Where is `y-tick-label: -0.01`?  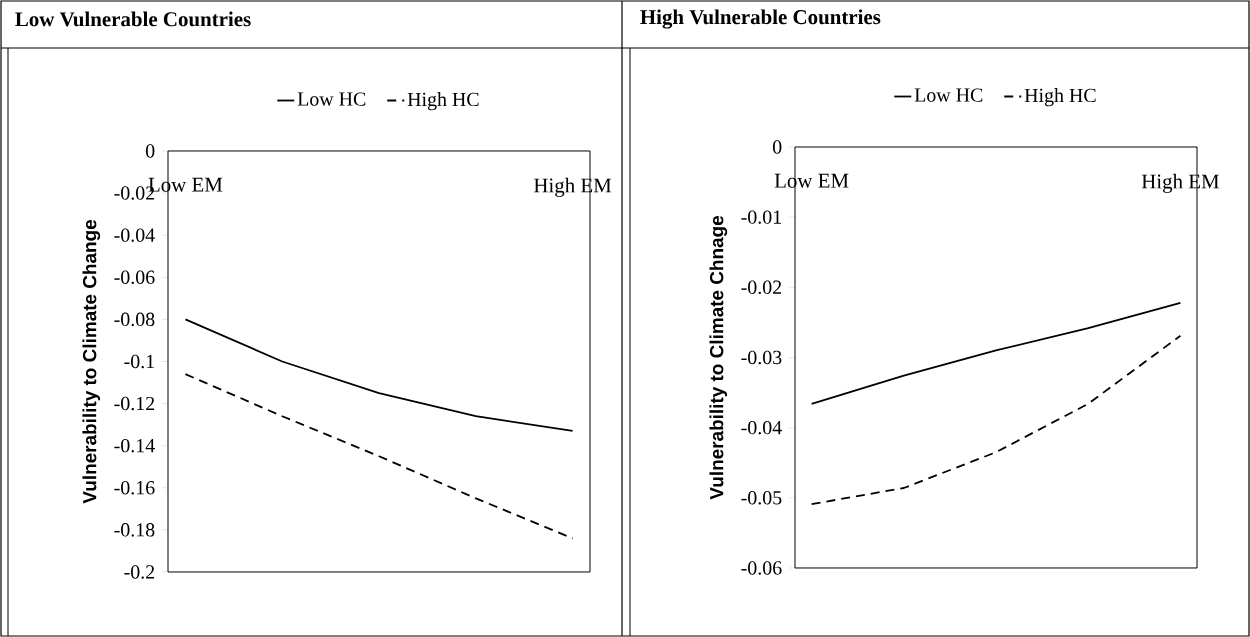 y-tick-label: -0.01 is located at coordinates (761, 217).